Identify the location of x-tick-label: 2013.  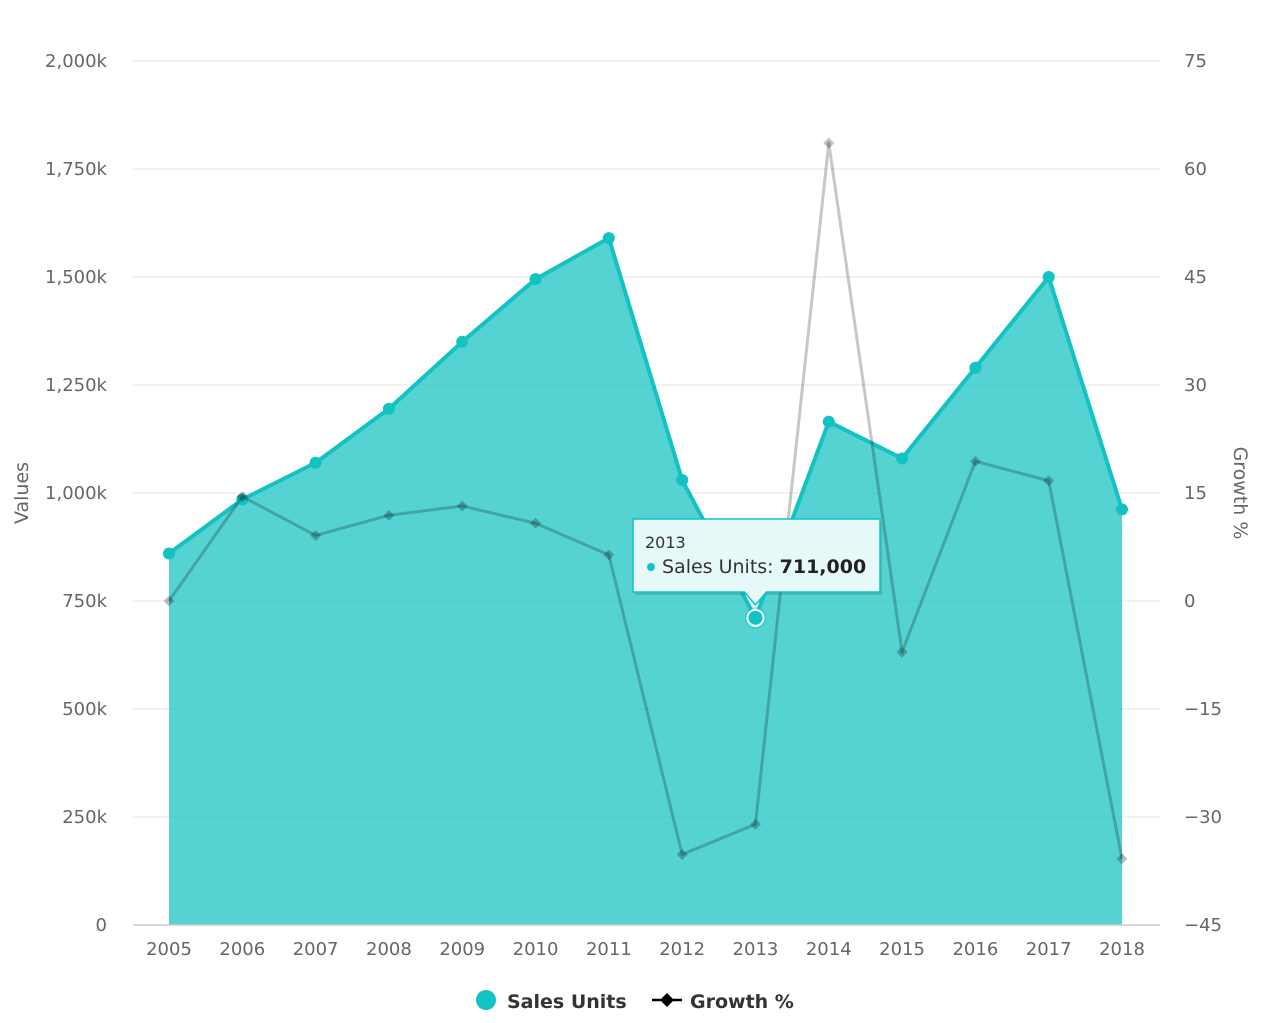
(756, 949).